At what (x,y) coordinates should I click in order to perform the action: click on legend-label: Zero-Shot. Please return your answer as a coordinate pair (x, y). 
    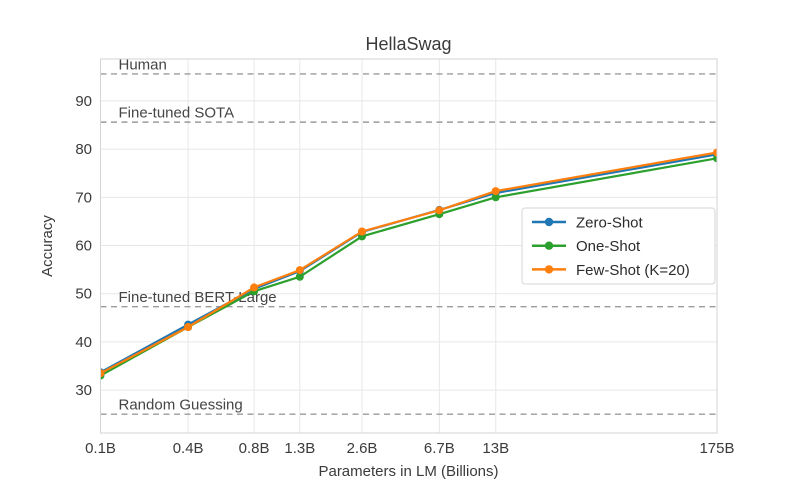
    Looking at the image, I should click on (610, 223).